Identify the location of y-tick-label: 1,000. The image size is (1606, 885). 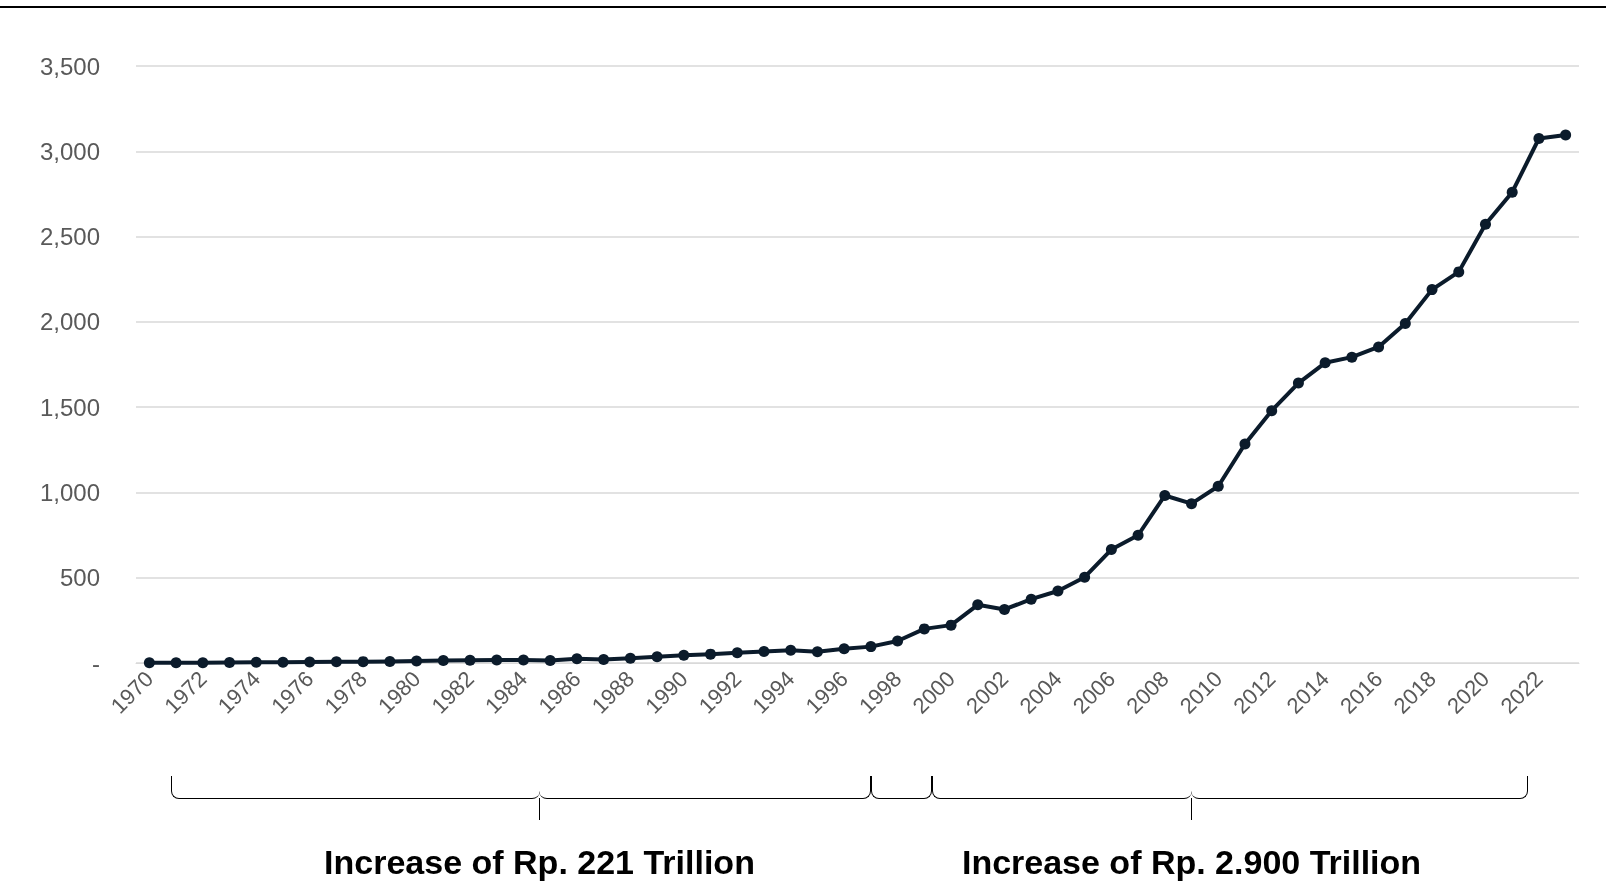
(69, 492).